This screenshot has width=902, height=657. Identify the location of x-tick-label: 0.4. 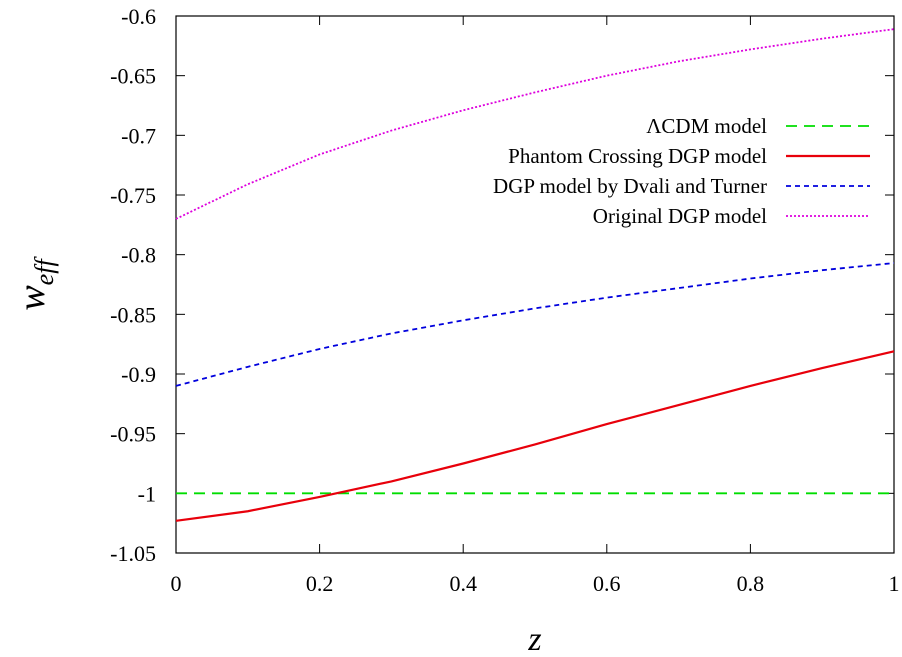
(463, 583).